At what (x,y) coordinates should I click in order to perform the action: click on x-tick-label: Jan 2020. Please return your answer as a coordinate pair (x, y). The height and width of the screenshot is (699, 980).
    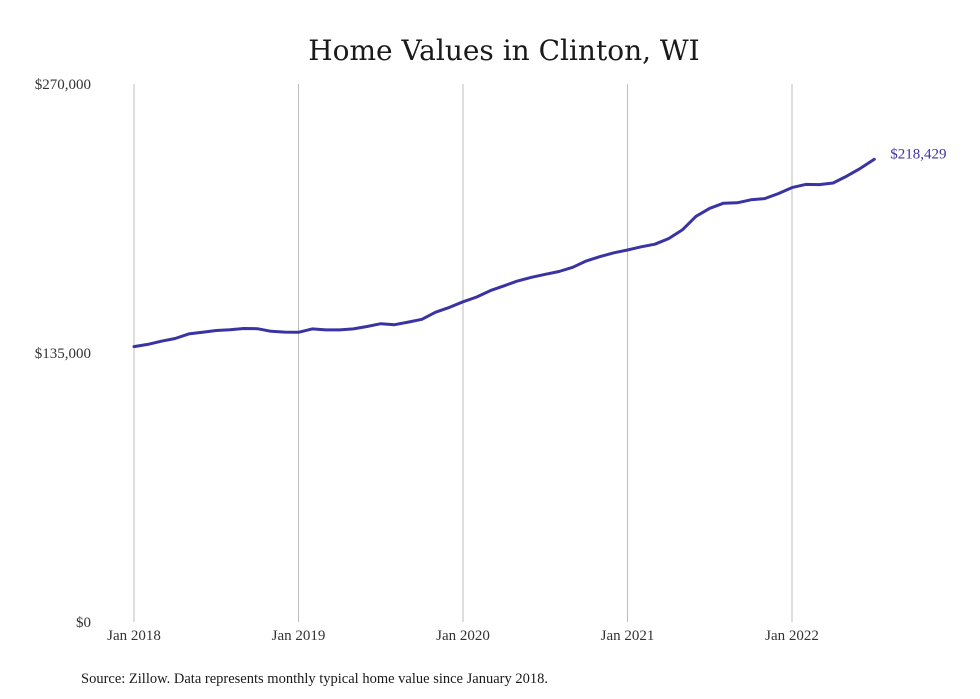
    Looking at the image, I should click on (463, 636).